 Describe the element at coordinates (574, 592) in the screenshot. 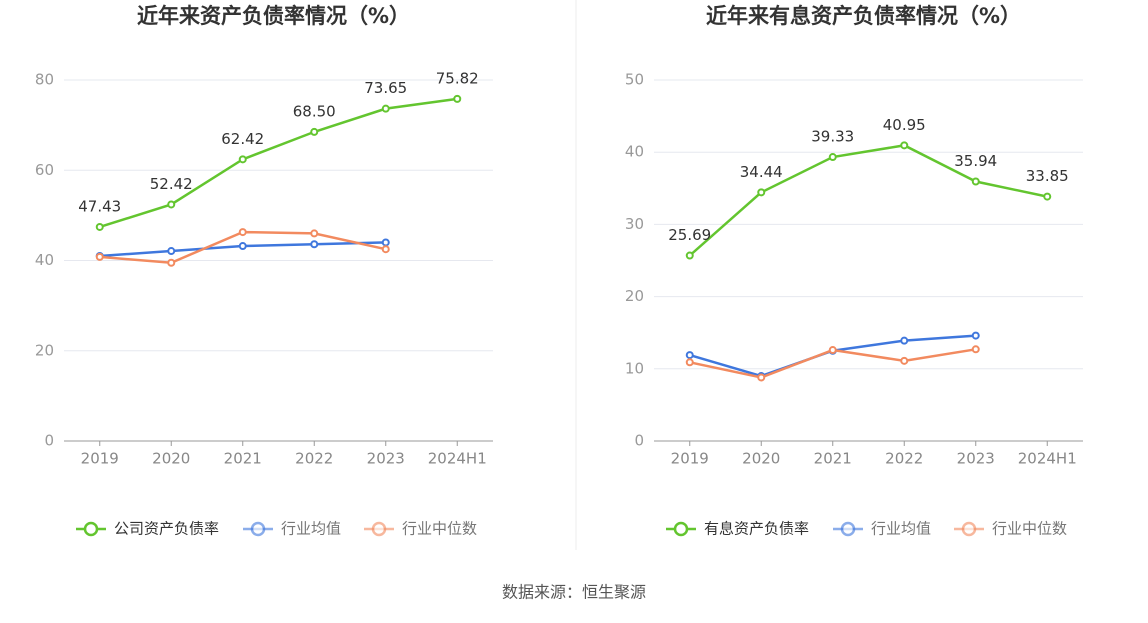

I see `source-note: 数据来源：恒生聚源` at that location.